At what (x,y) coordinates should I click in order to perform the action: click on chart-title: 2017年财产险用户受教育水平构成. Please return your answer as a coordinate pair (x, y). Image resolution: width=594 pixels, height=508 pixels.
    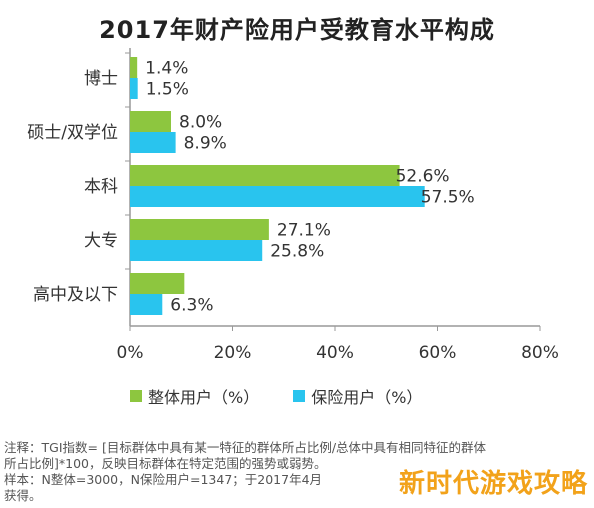
    Looking at the image, I should click on (297, 30).